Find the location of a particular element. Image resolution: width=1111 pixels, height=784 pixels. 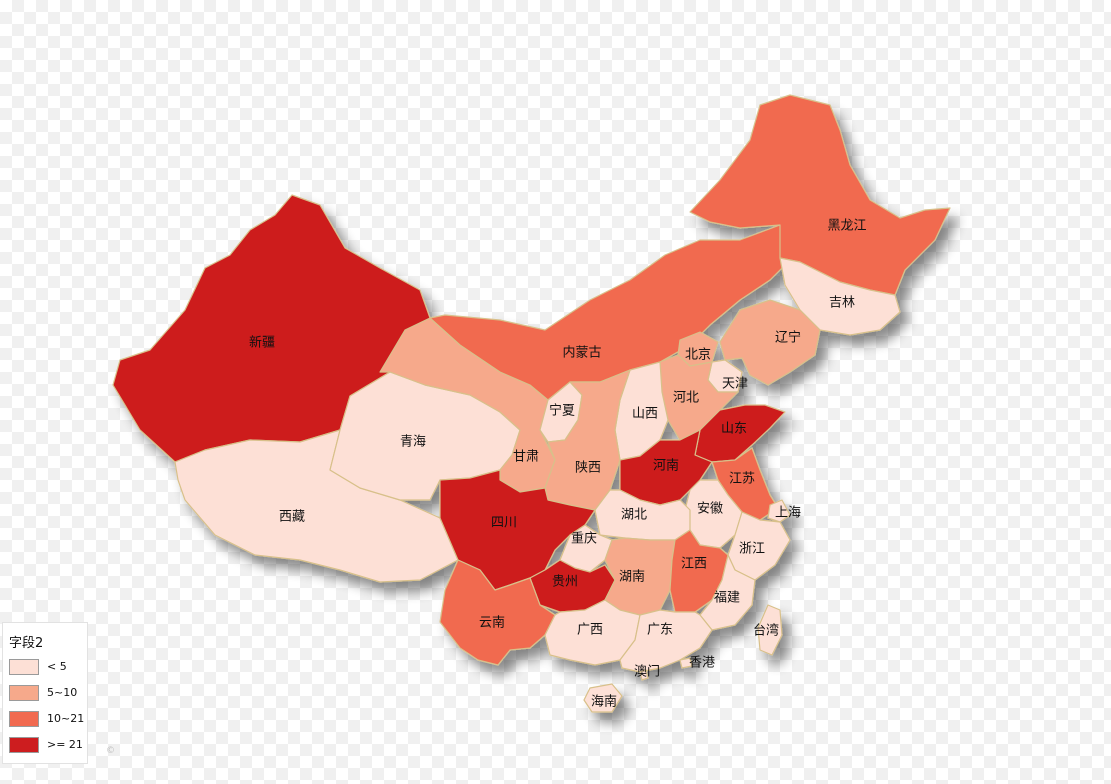

province-hainan is located at coordinates (603, 698).